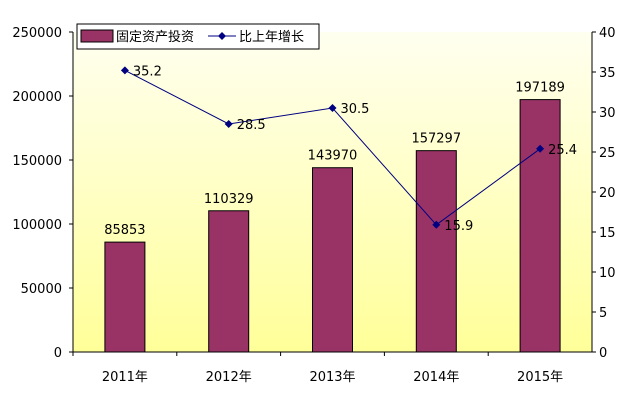 This screenshot has height=410, width=624. I want to click on y-right-tick-label: 15, so click(607, 233).